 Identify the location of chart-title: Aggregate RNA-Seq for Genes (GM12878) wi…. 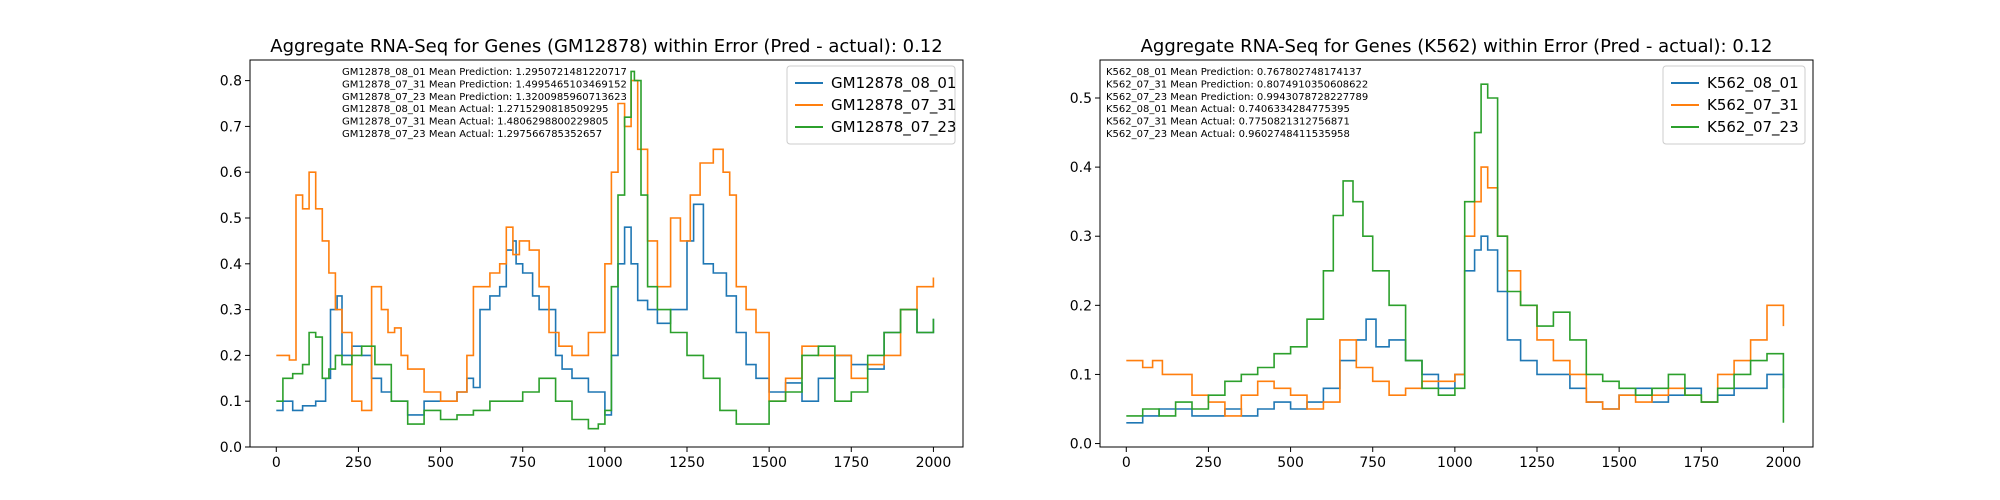
(606, 46).